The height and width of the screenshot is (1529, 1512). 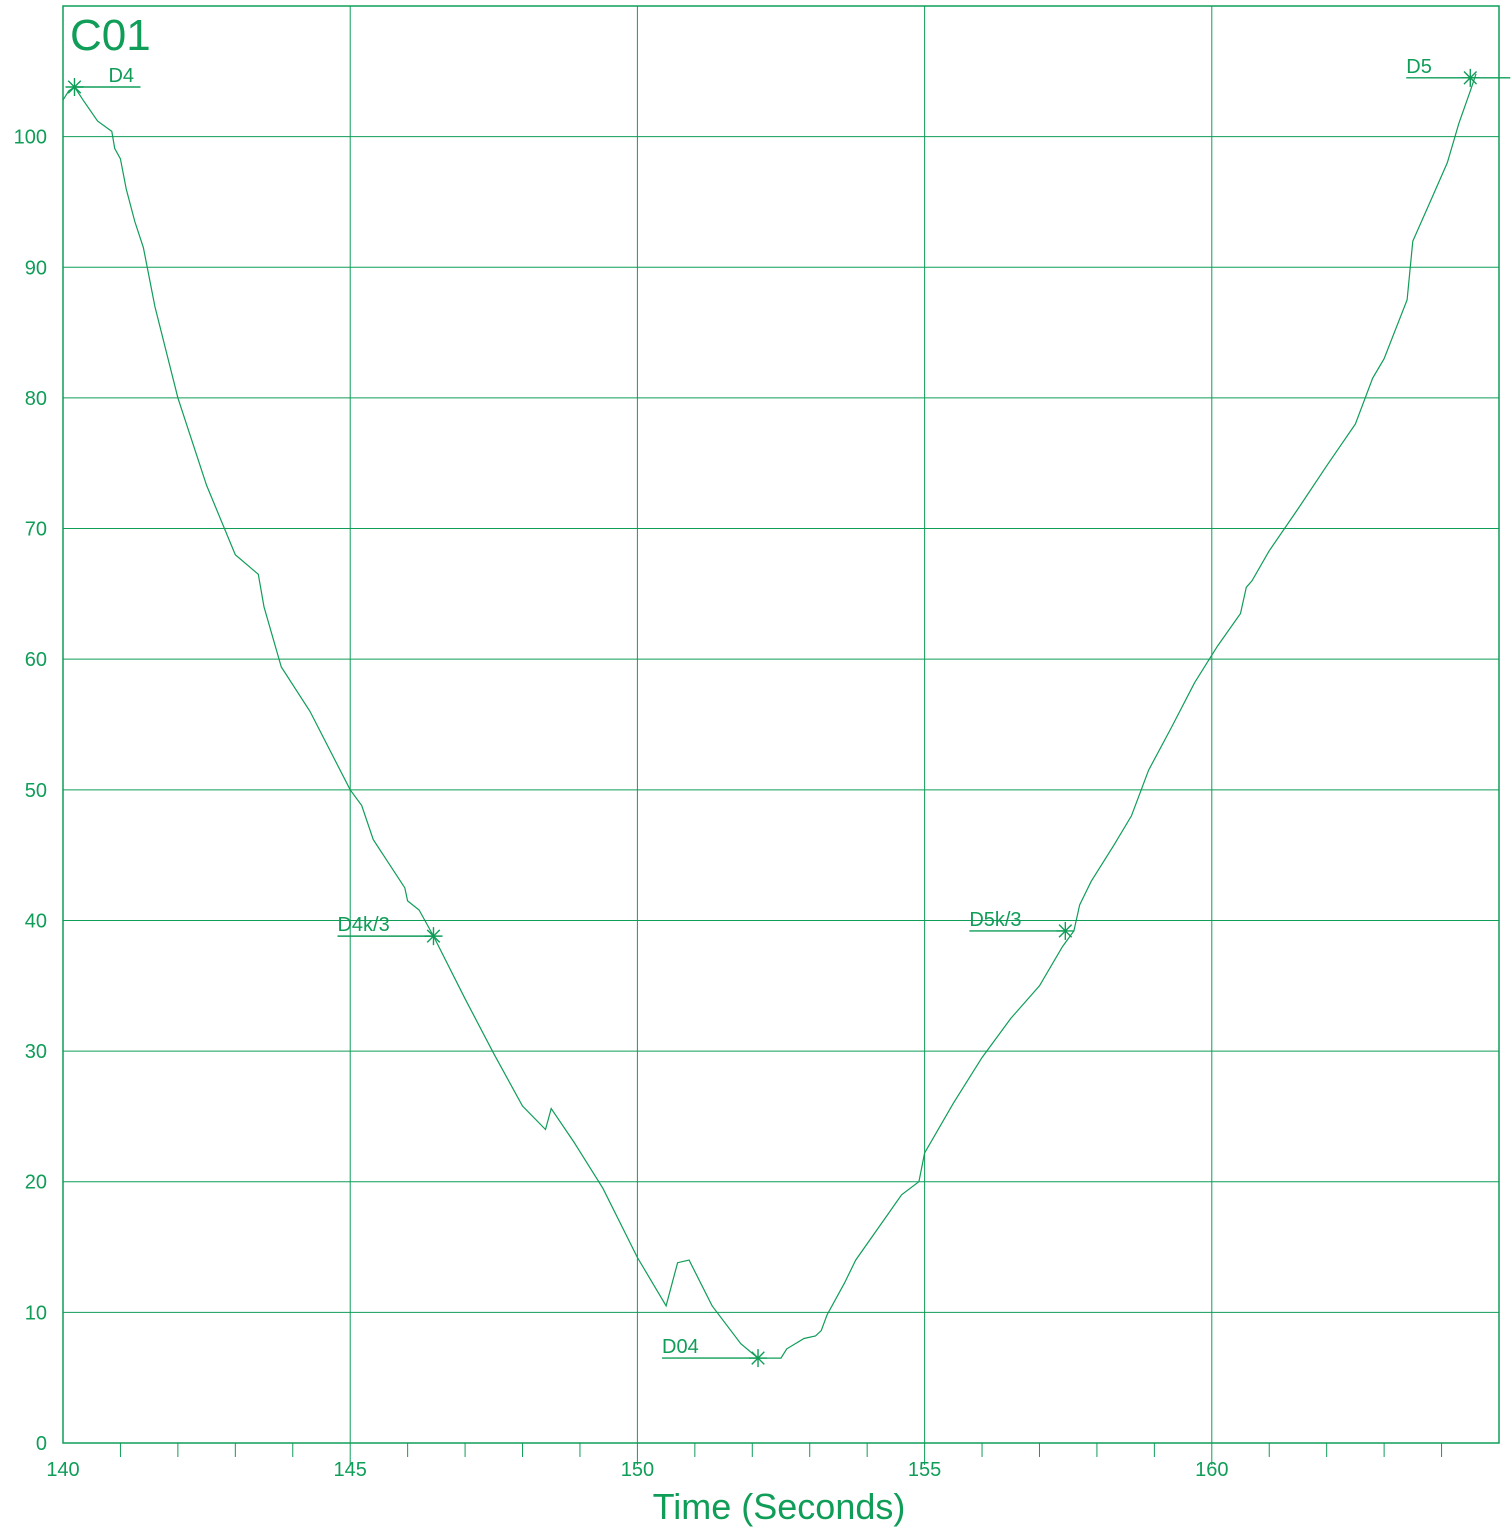 I want to click on marker-label: D5k/3, so click(x=995, y=920).